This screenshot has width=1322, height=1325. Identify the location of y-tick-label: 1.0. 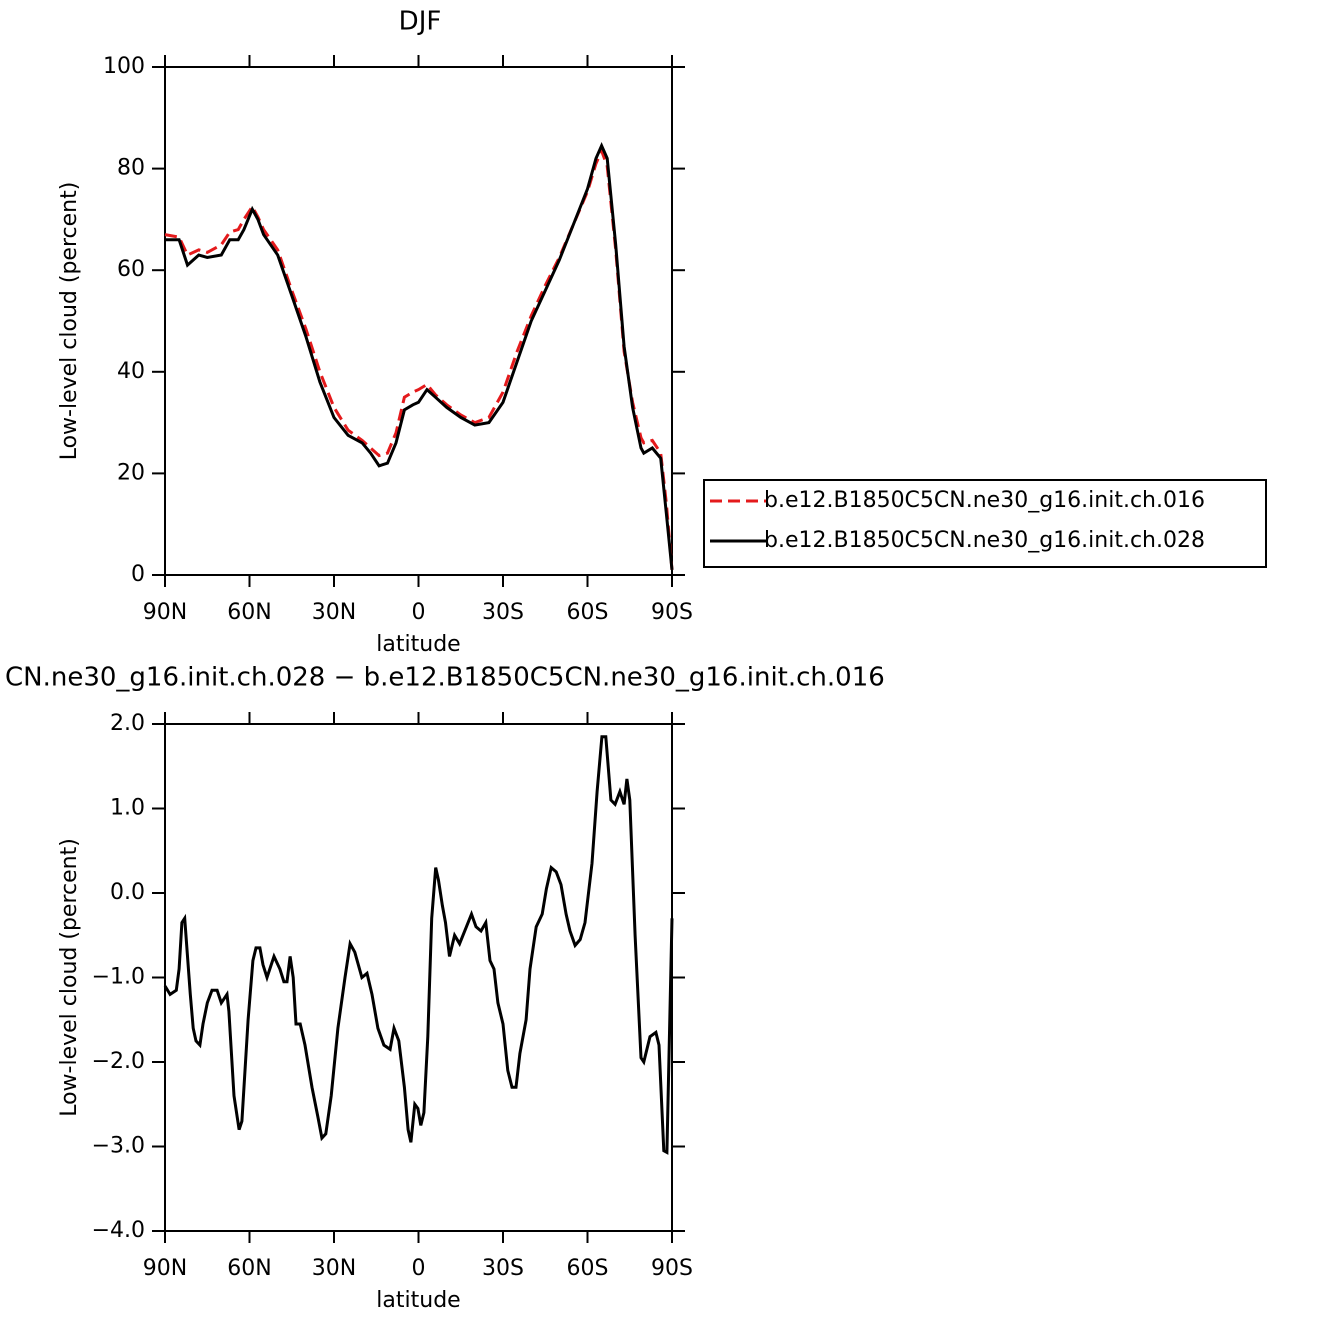
(127, 808).